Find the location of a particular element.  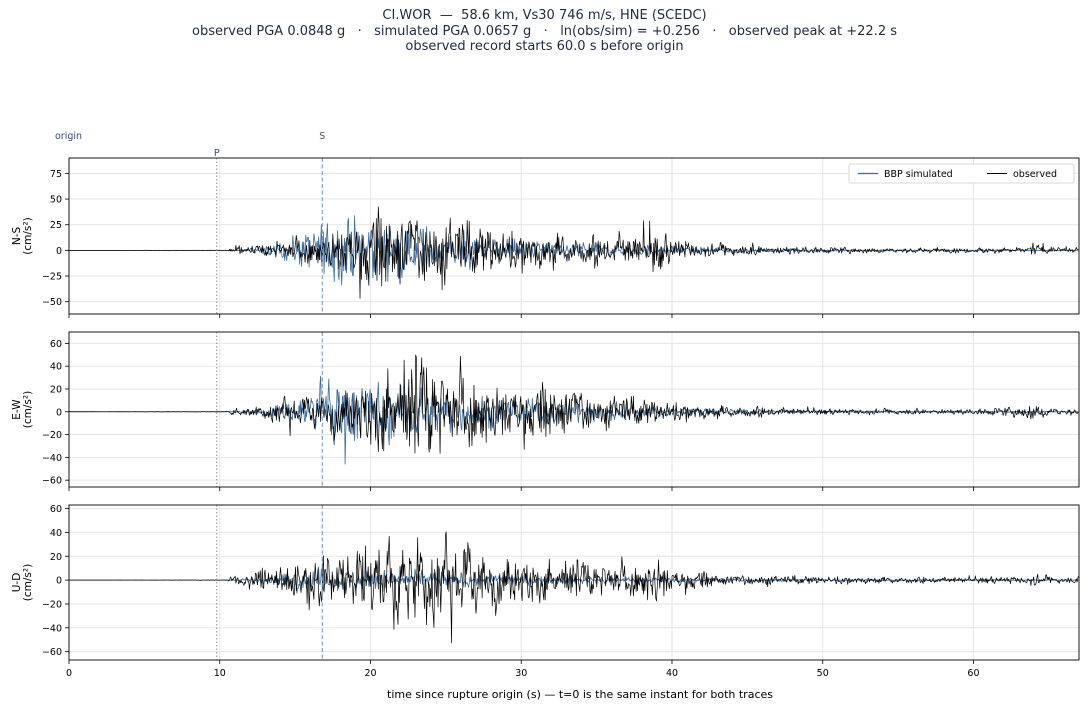

y-tick-label: 50 is located at coordinates (56, 200).